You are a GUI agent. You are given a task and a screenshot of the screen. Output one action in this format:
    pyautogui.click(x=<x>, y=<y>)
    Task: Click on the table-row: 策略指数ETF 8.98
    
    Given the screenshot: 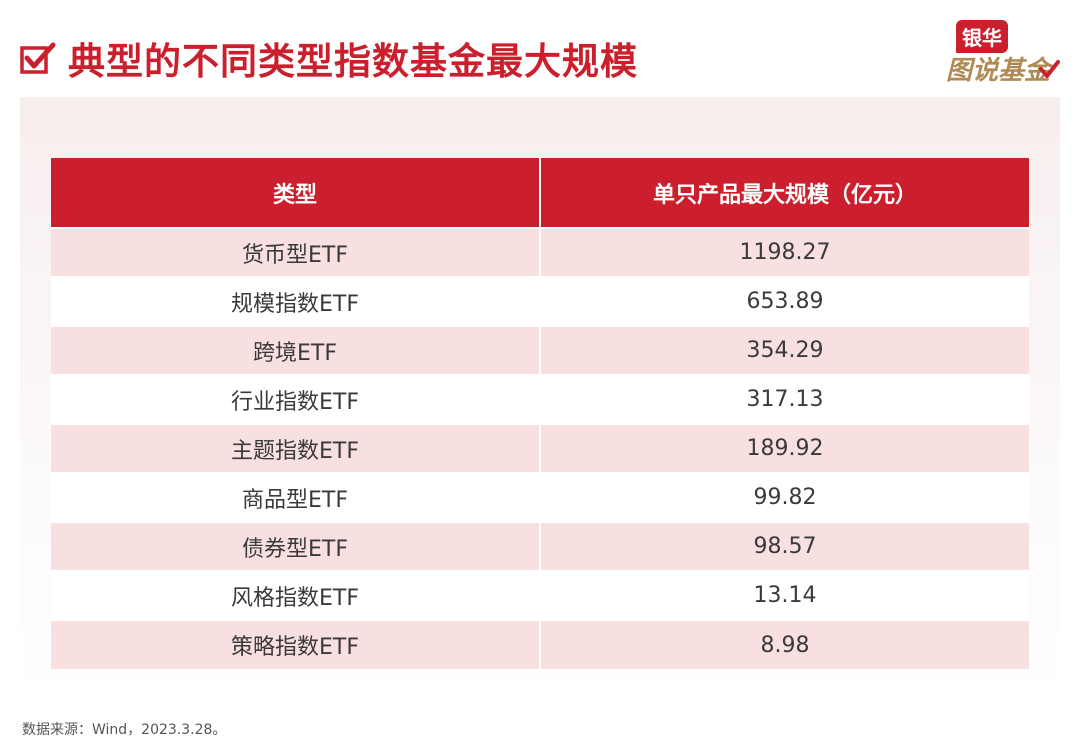 What is the action you would take?
    pyautogui.click(x=540, y=644)
    